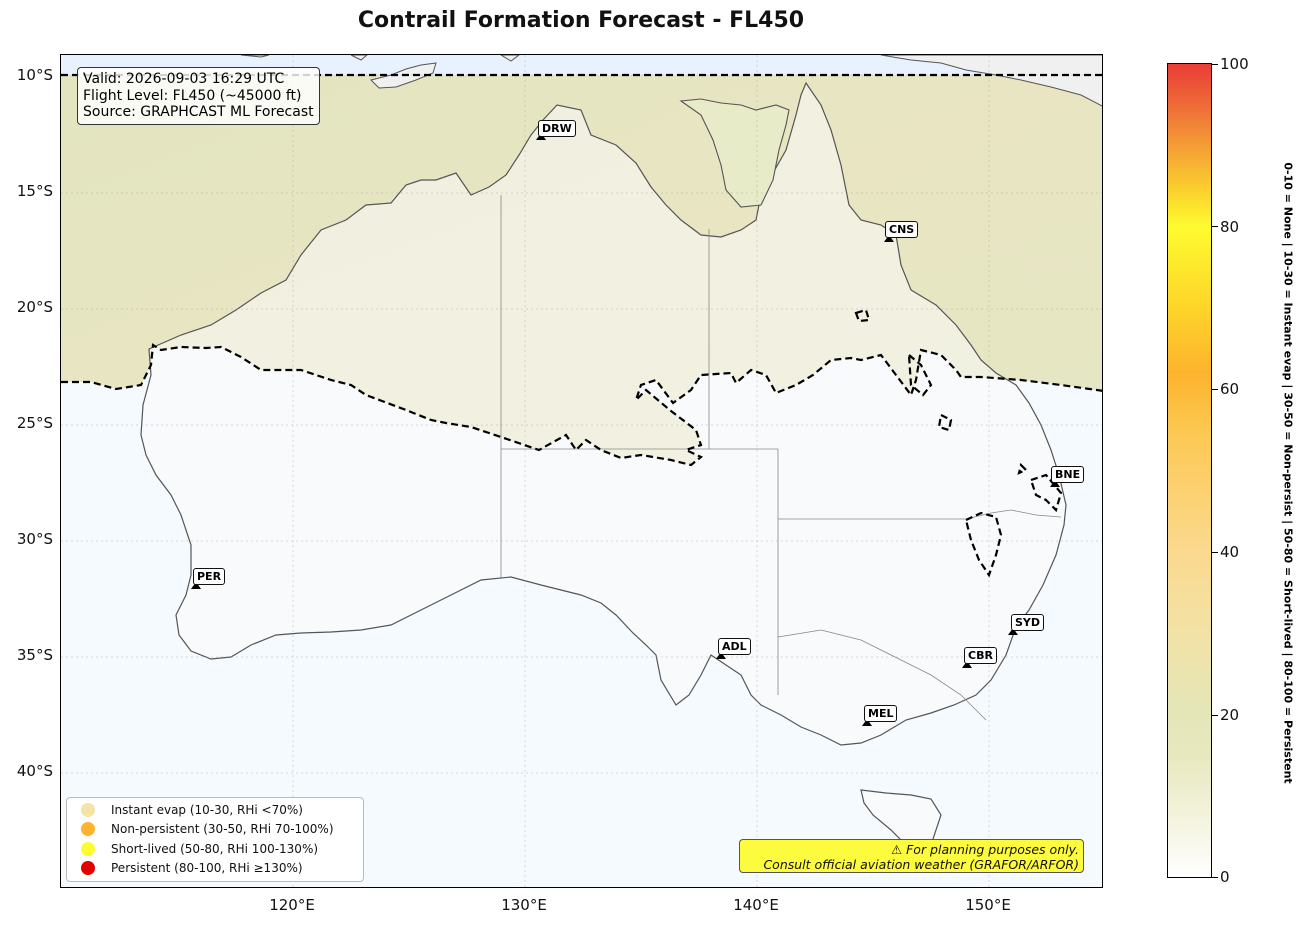 The width and height of the screenshot is (1304, 926). What do you see at coordinates (581, 20) in the screenshot?
I see `map-title: Contrail Formation Forecast - FL450` at bounding box center [581, 20].